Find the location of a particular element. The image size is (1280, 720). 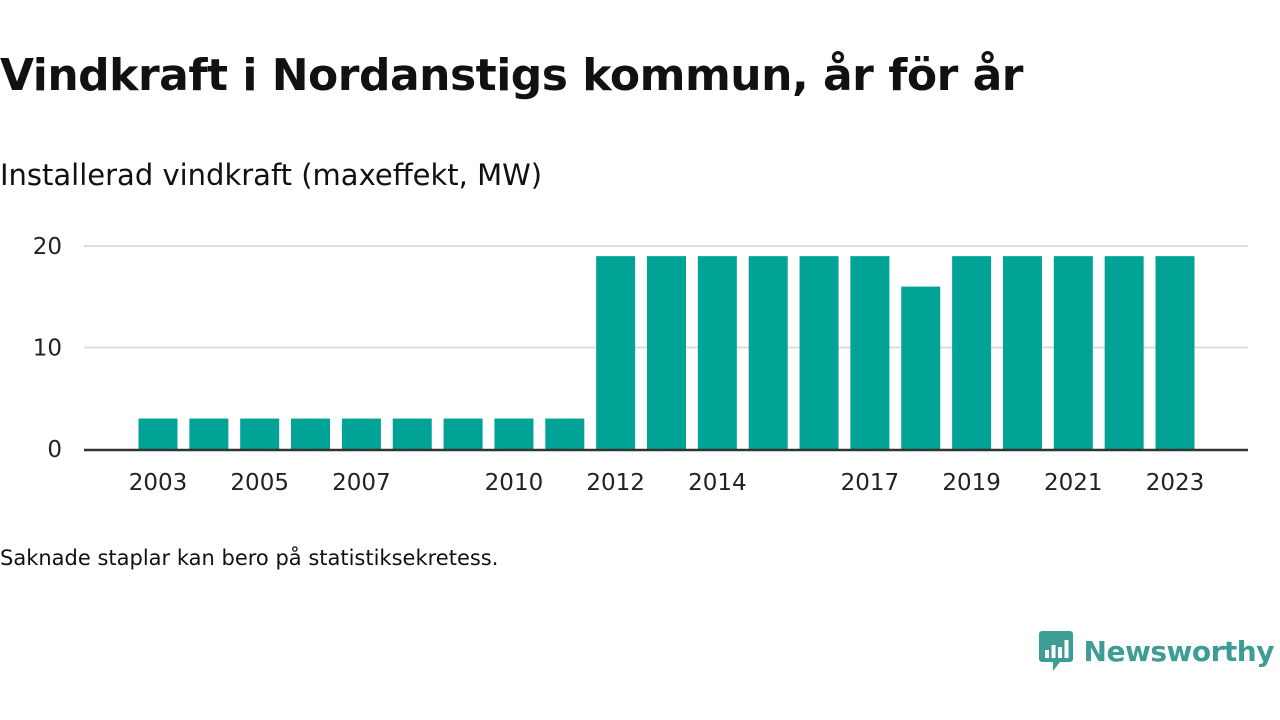

bar-2023 is located at coordinates (1175, 352).